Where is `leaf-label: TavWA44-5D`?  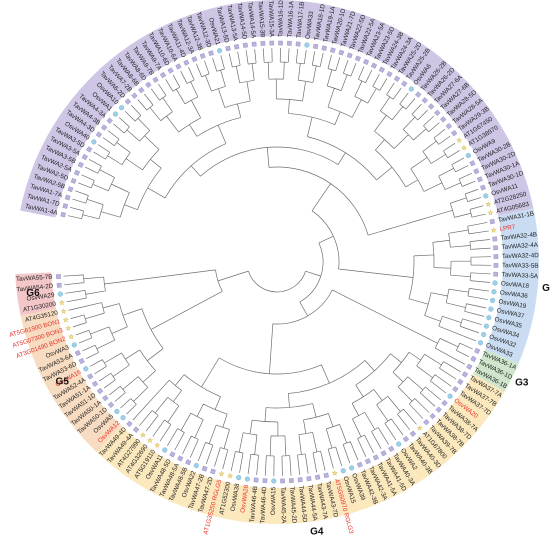
leaf-label: TavWA44-5D is located at coordinates (302, 504).